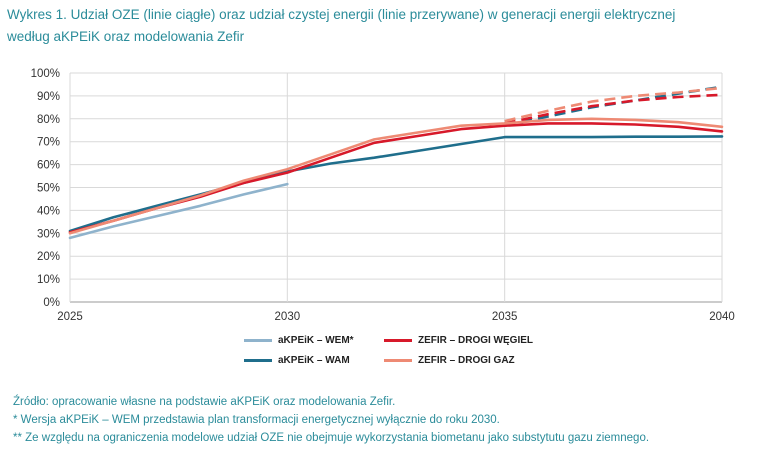 This screenshot has height=450, width=783. I want to click on chart-title-line-2: według aKPEiK oraz modelowania Zefir, so click(126, 36).